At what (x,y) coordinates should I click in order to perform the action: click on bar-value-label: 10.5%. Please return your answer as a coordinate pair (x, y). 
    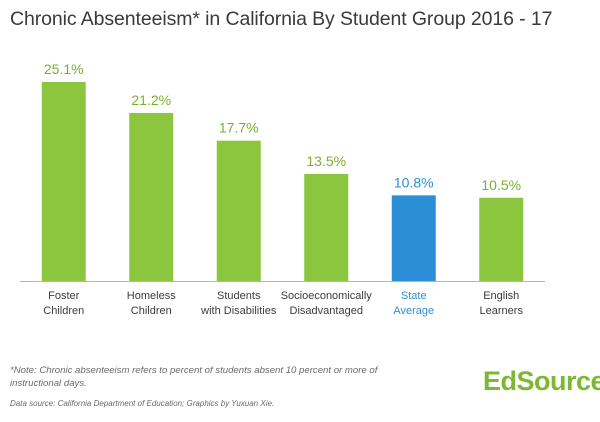
    Looking at the image, I should click on (501, 185).